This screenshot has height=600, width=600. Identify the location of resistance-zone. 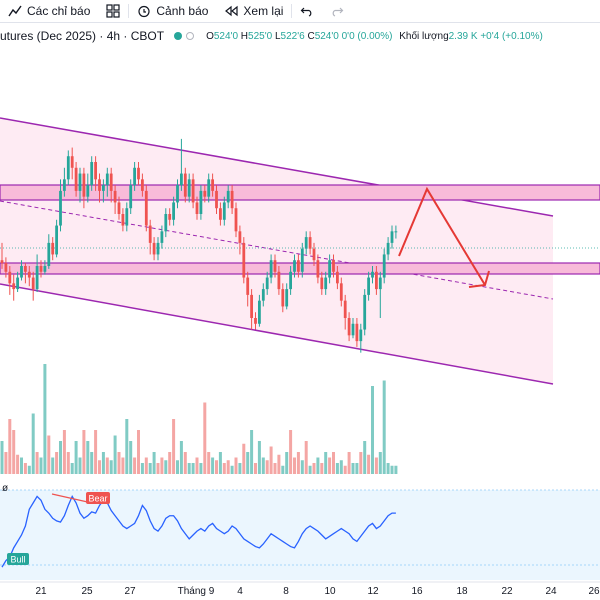
(300, 192).